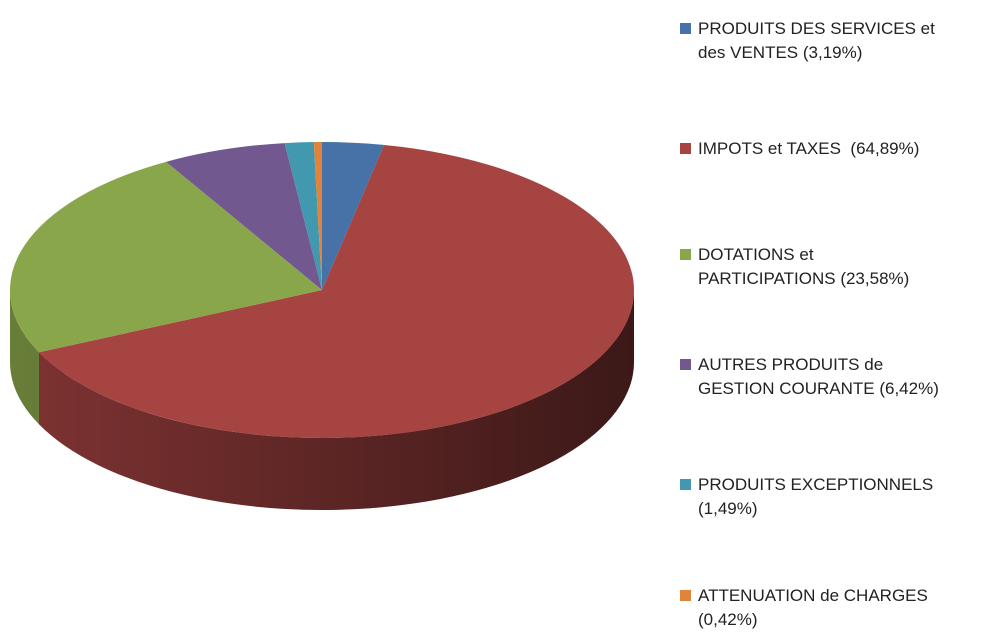 The image size is (1004, 632). Describe the element at coordinates (809, 148) in the screenshot. I see `legend-label: IMPOTS et TAXES (64,89%)` at that location.